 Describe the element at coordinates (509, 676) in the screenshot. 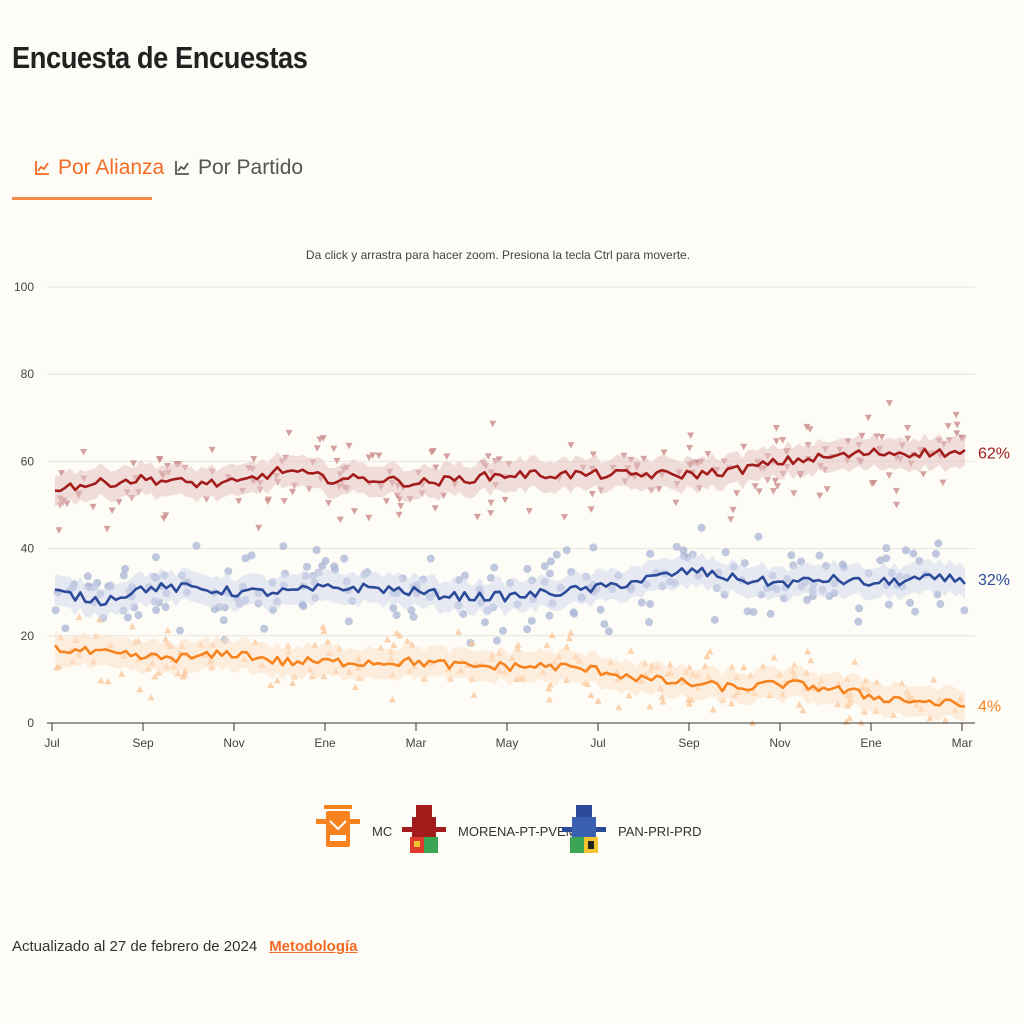

I see `trend-line` at that location.